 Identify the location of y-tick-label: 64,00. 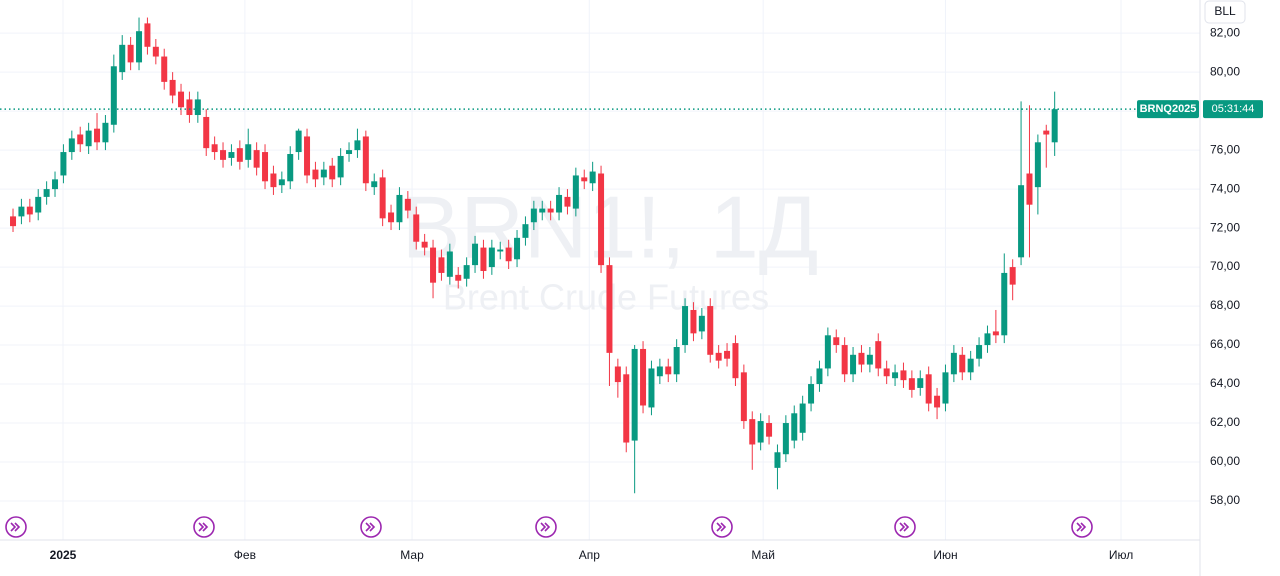
(1225, 383).